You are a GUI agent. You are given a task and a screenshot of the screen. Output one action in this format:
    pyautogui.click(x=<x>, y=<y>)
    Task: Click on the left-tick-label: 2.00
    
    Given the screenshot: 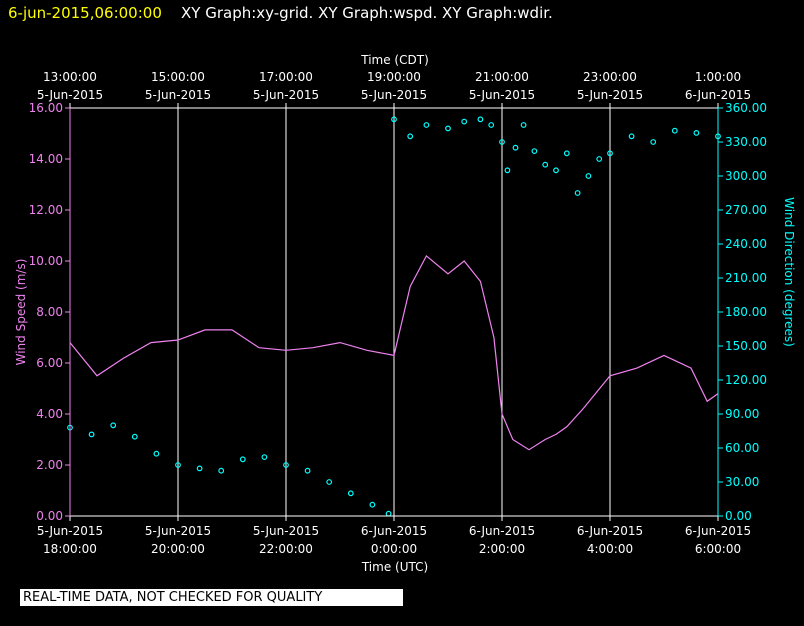 What is the action you would take?
    pyautogui.click(x=49, y=465)
    